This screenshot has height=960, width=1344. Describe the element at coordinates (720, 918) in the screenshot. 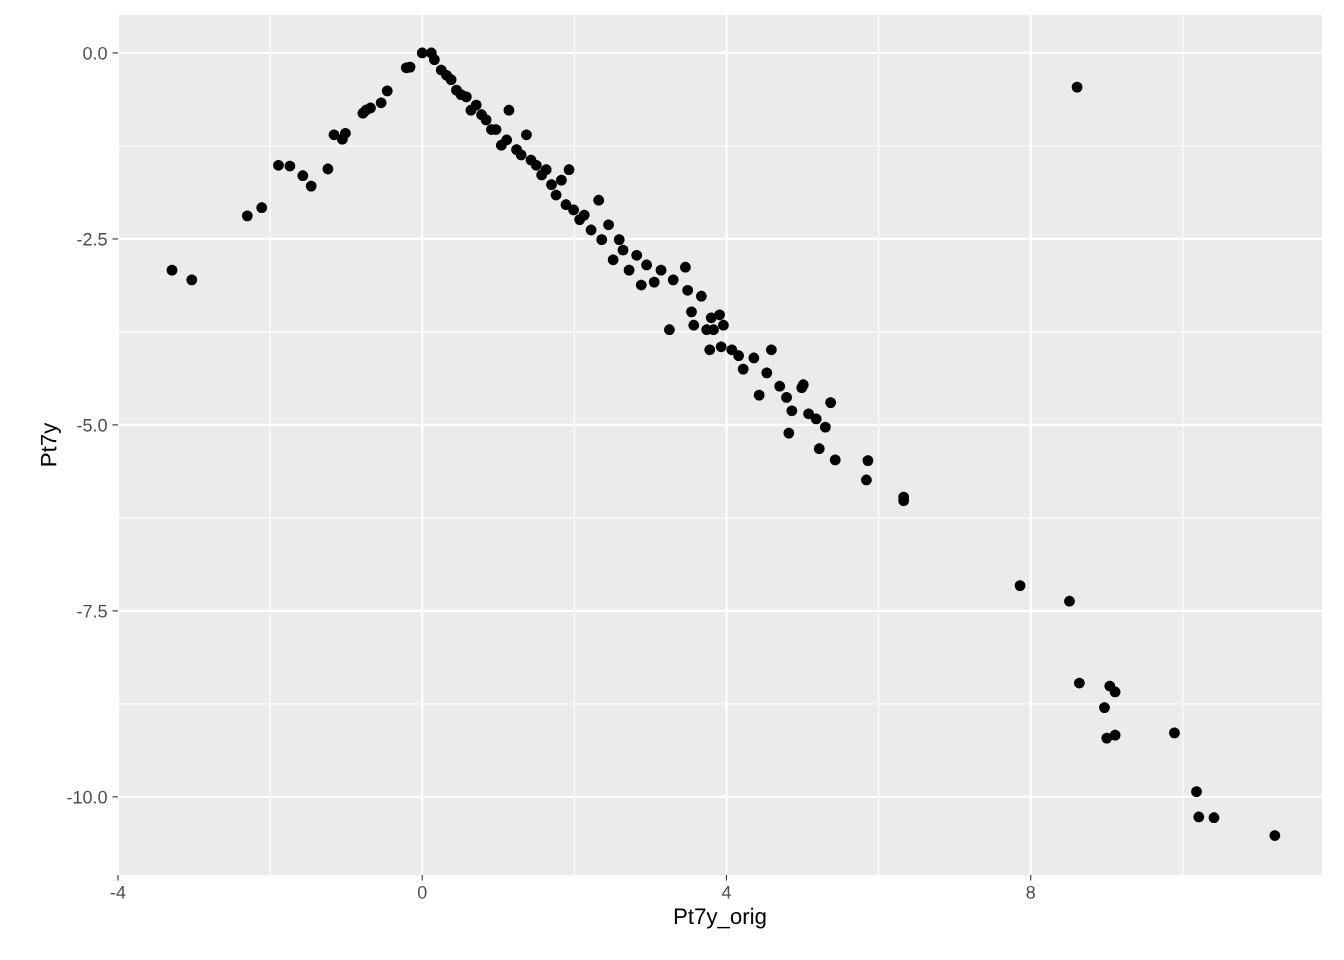

I see `x-axis-title: Pt7y_orig` at that location.